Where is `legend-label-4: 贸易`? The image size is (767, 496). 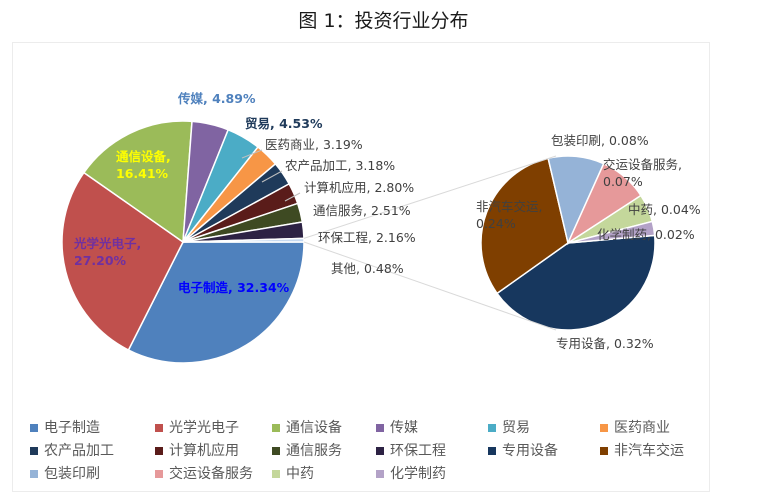 legend-label-4: 贸易 is located at coordinates (516, 428).